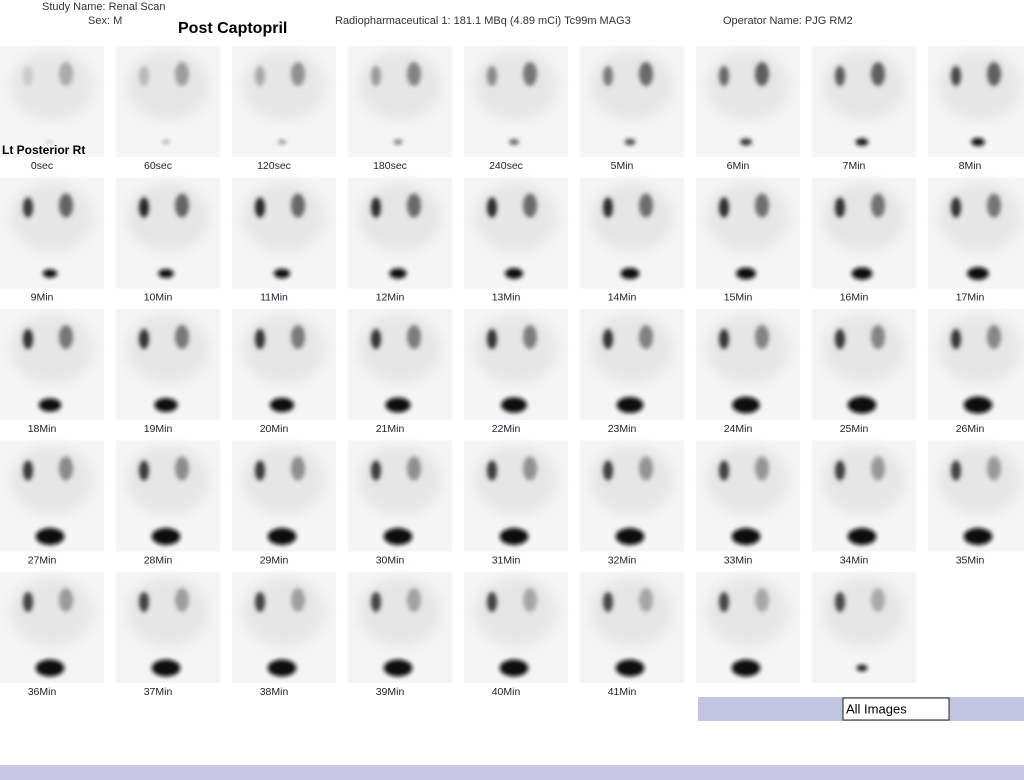 This screenshot has width=1024, height=780. What do you see at coordinates (274, 560) in the screenshot?
I see `frame-label: 29Min` at bounding box center [274, 560].